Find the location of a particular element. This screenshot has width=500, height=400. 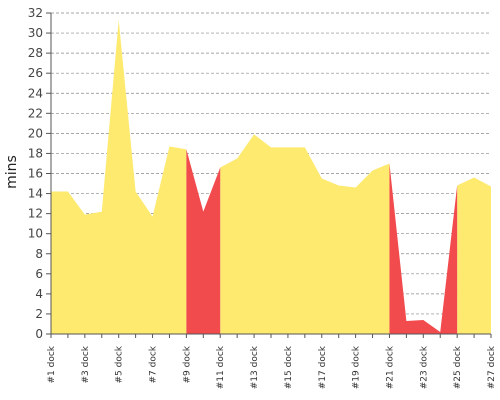

x-tick-label: #13 dock is located at coordinates (255, 367).